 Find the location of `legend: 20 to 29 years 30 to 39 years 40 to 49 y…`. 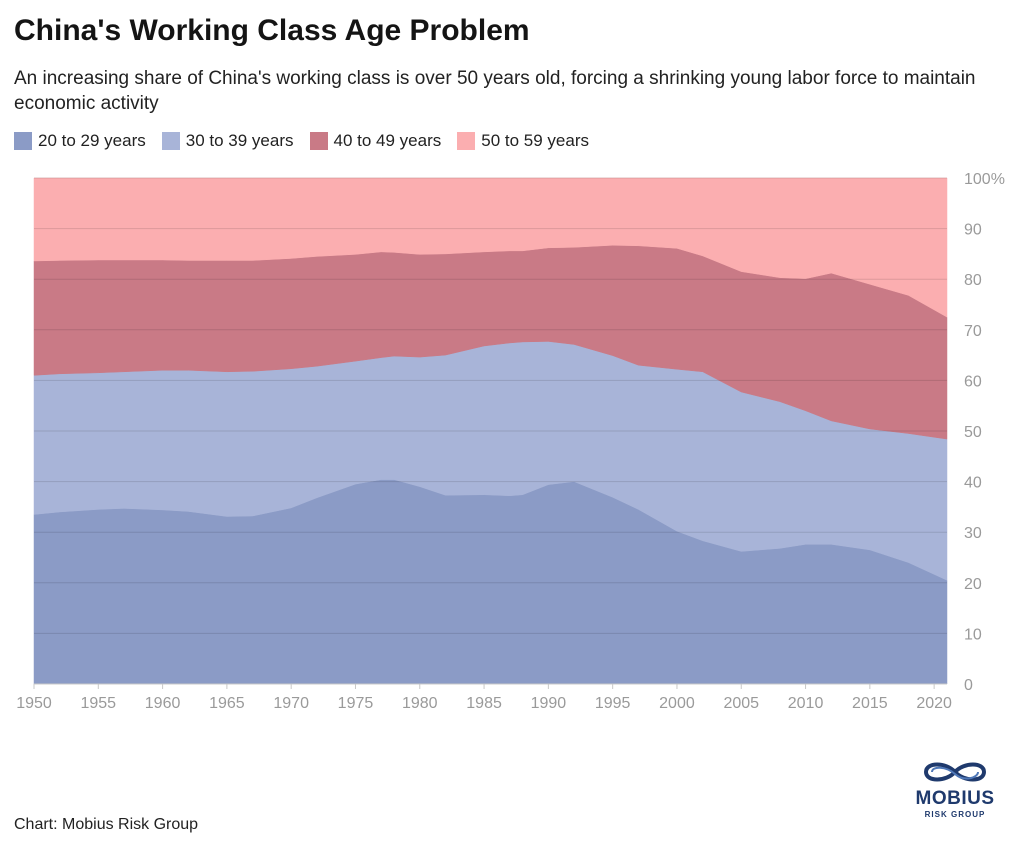

legend: 20 to 29 years 30 to 39 years 40 to 49 y… is located at coordinates (301, 141).